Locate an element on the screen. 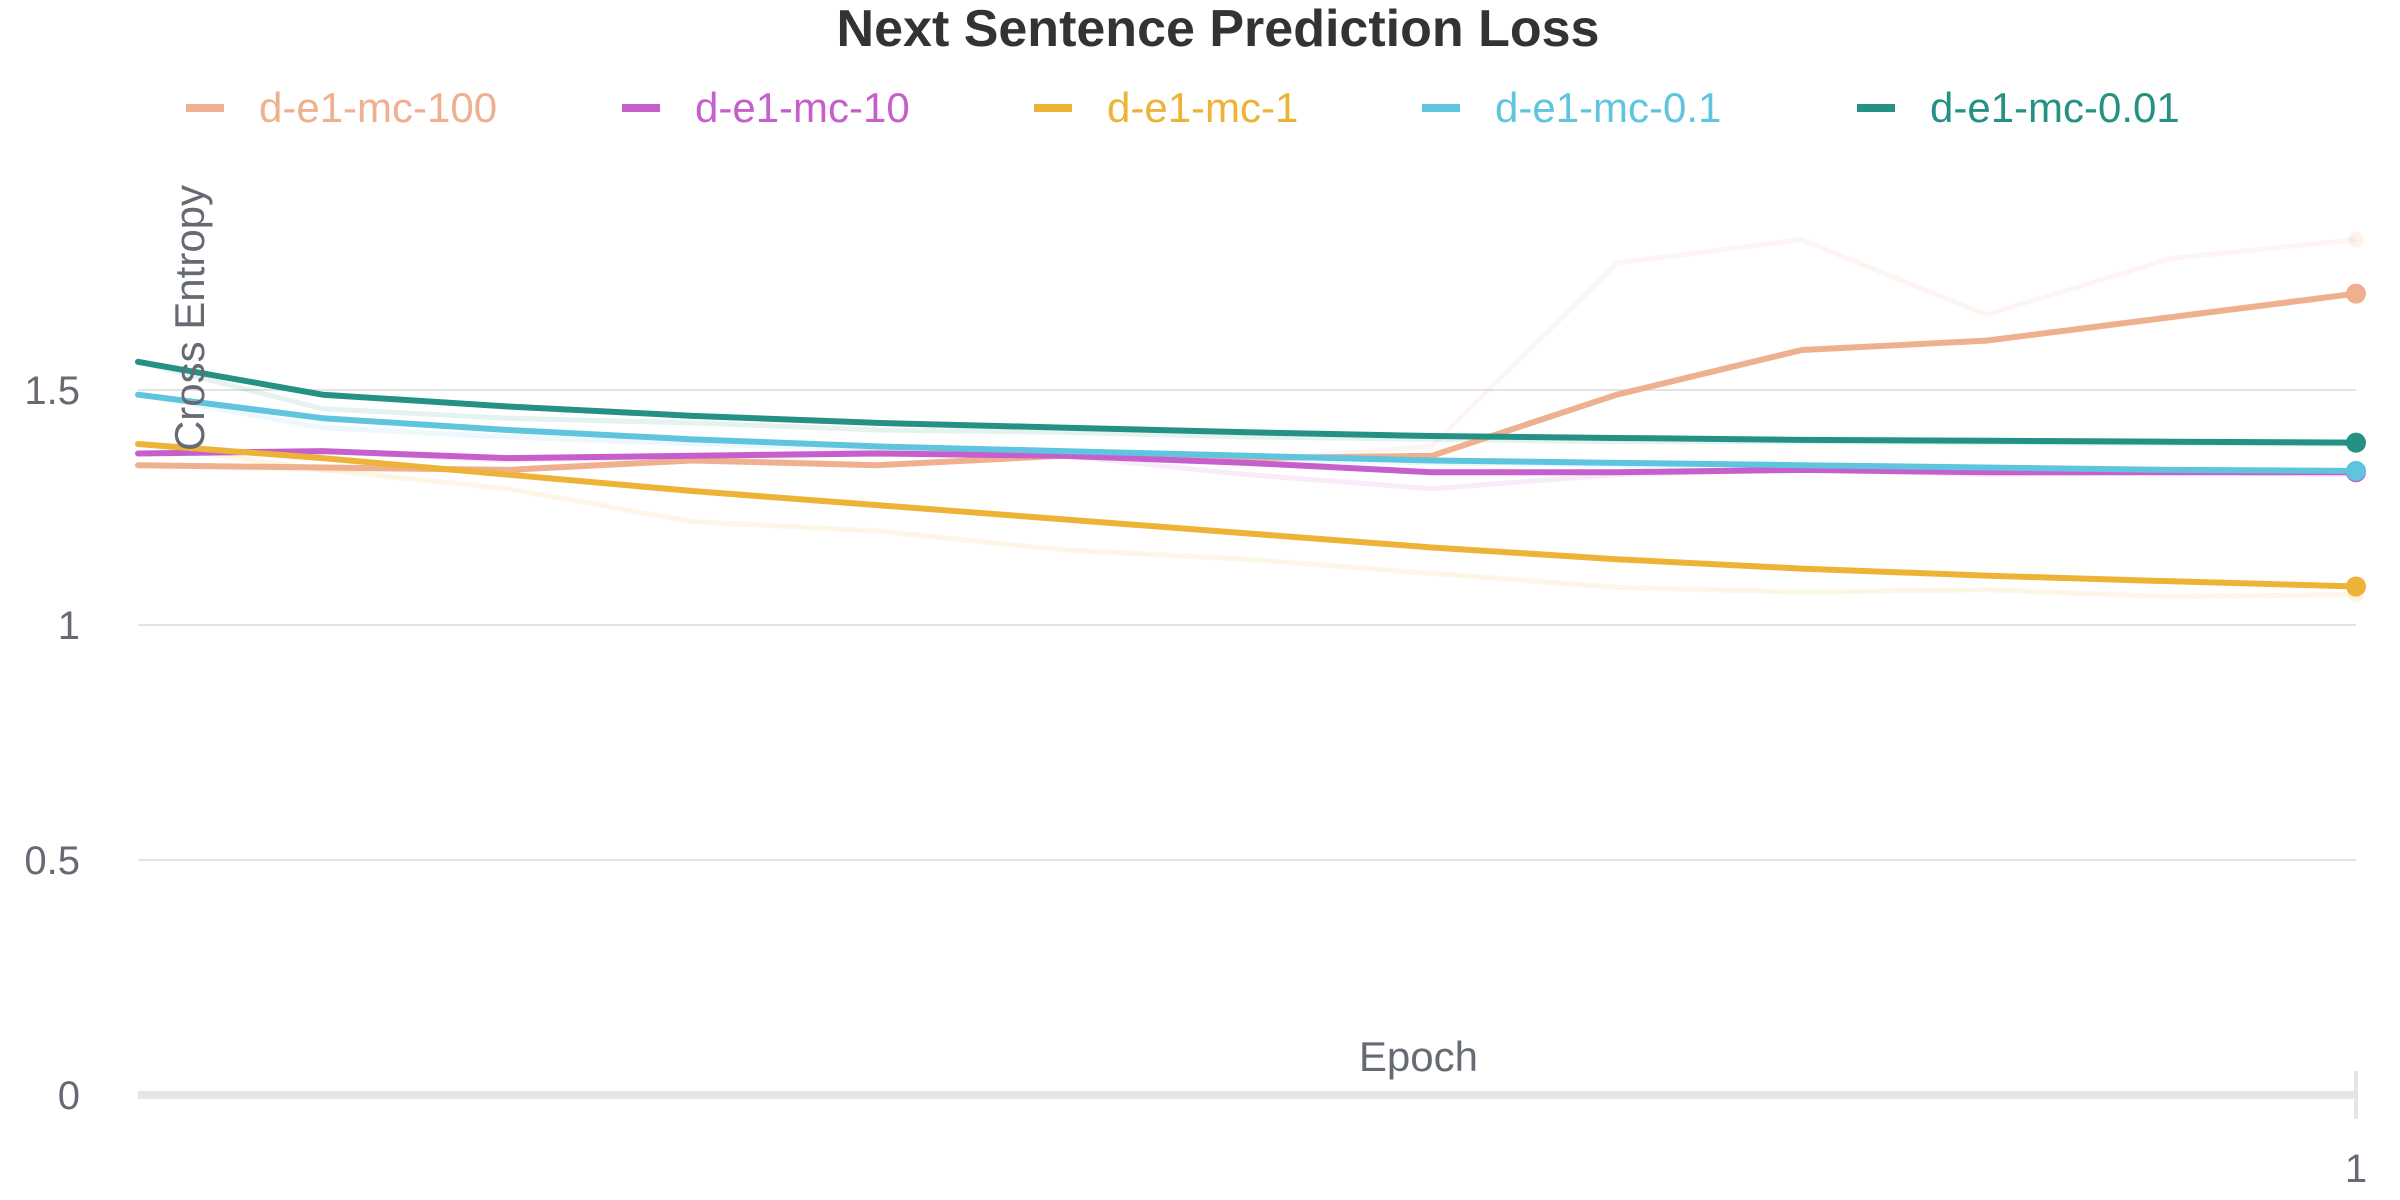 The width and height of the screenshot is (2400, 1200). chart-title: Next Sentence Prediction Loss is located at coordinates (1218, 29).